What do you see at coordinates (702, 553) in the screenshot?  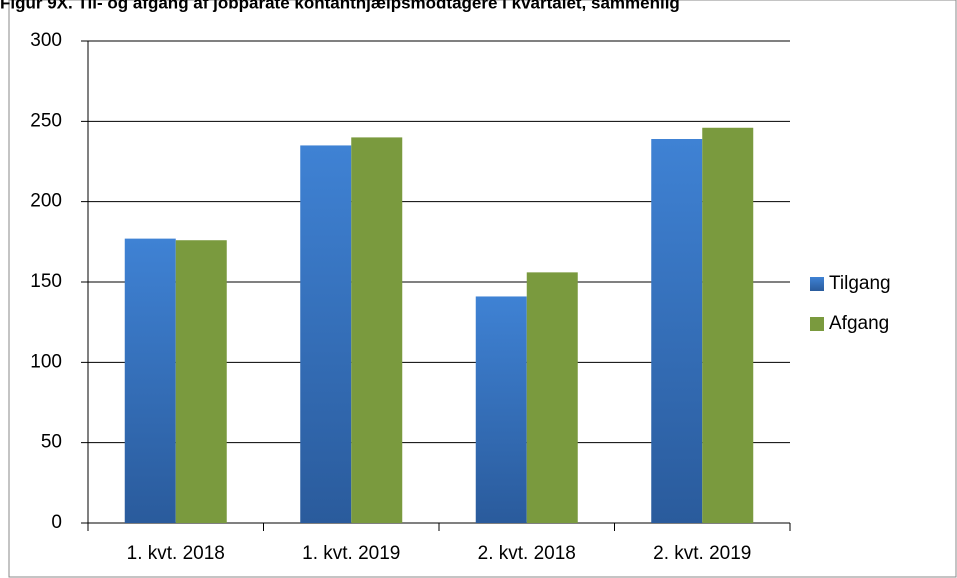 I see `x-tick-label: 2. kvt. 2019` at bounding box center [702, 553].